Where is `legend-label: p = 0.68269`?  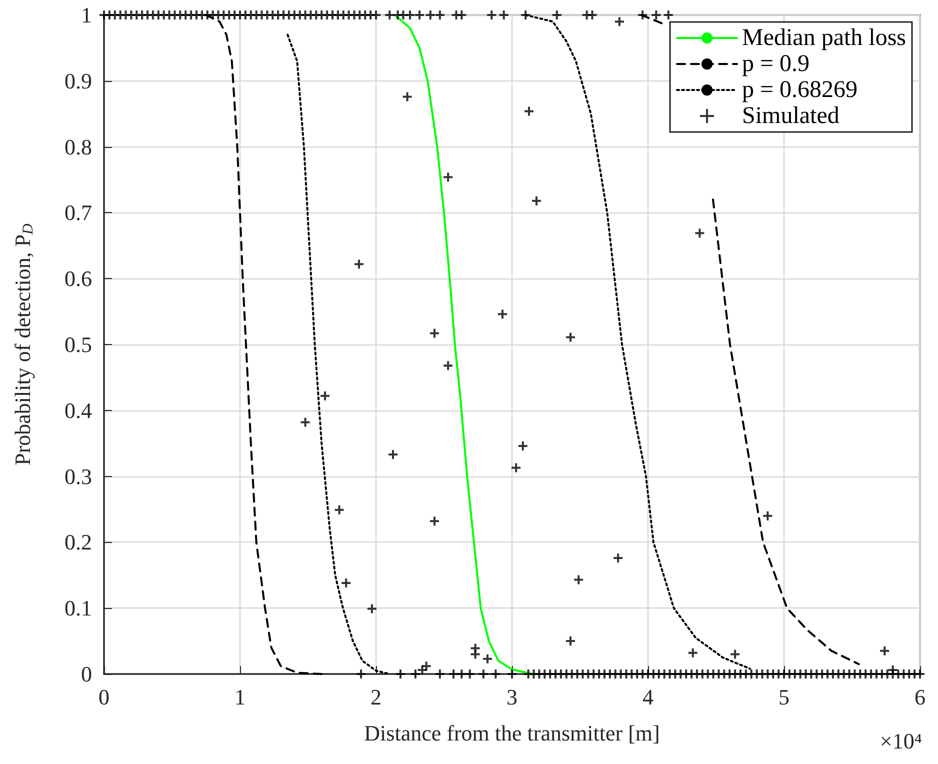 legend-label: p = 0.68269 is located at coordinates (800, 90).